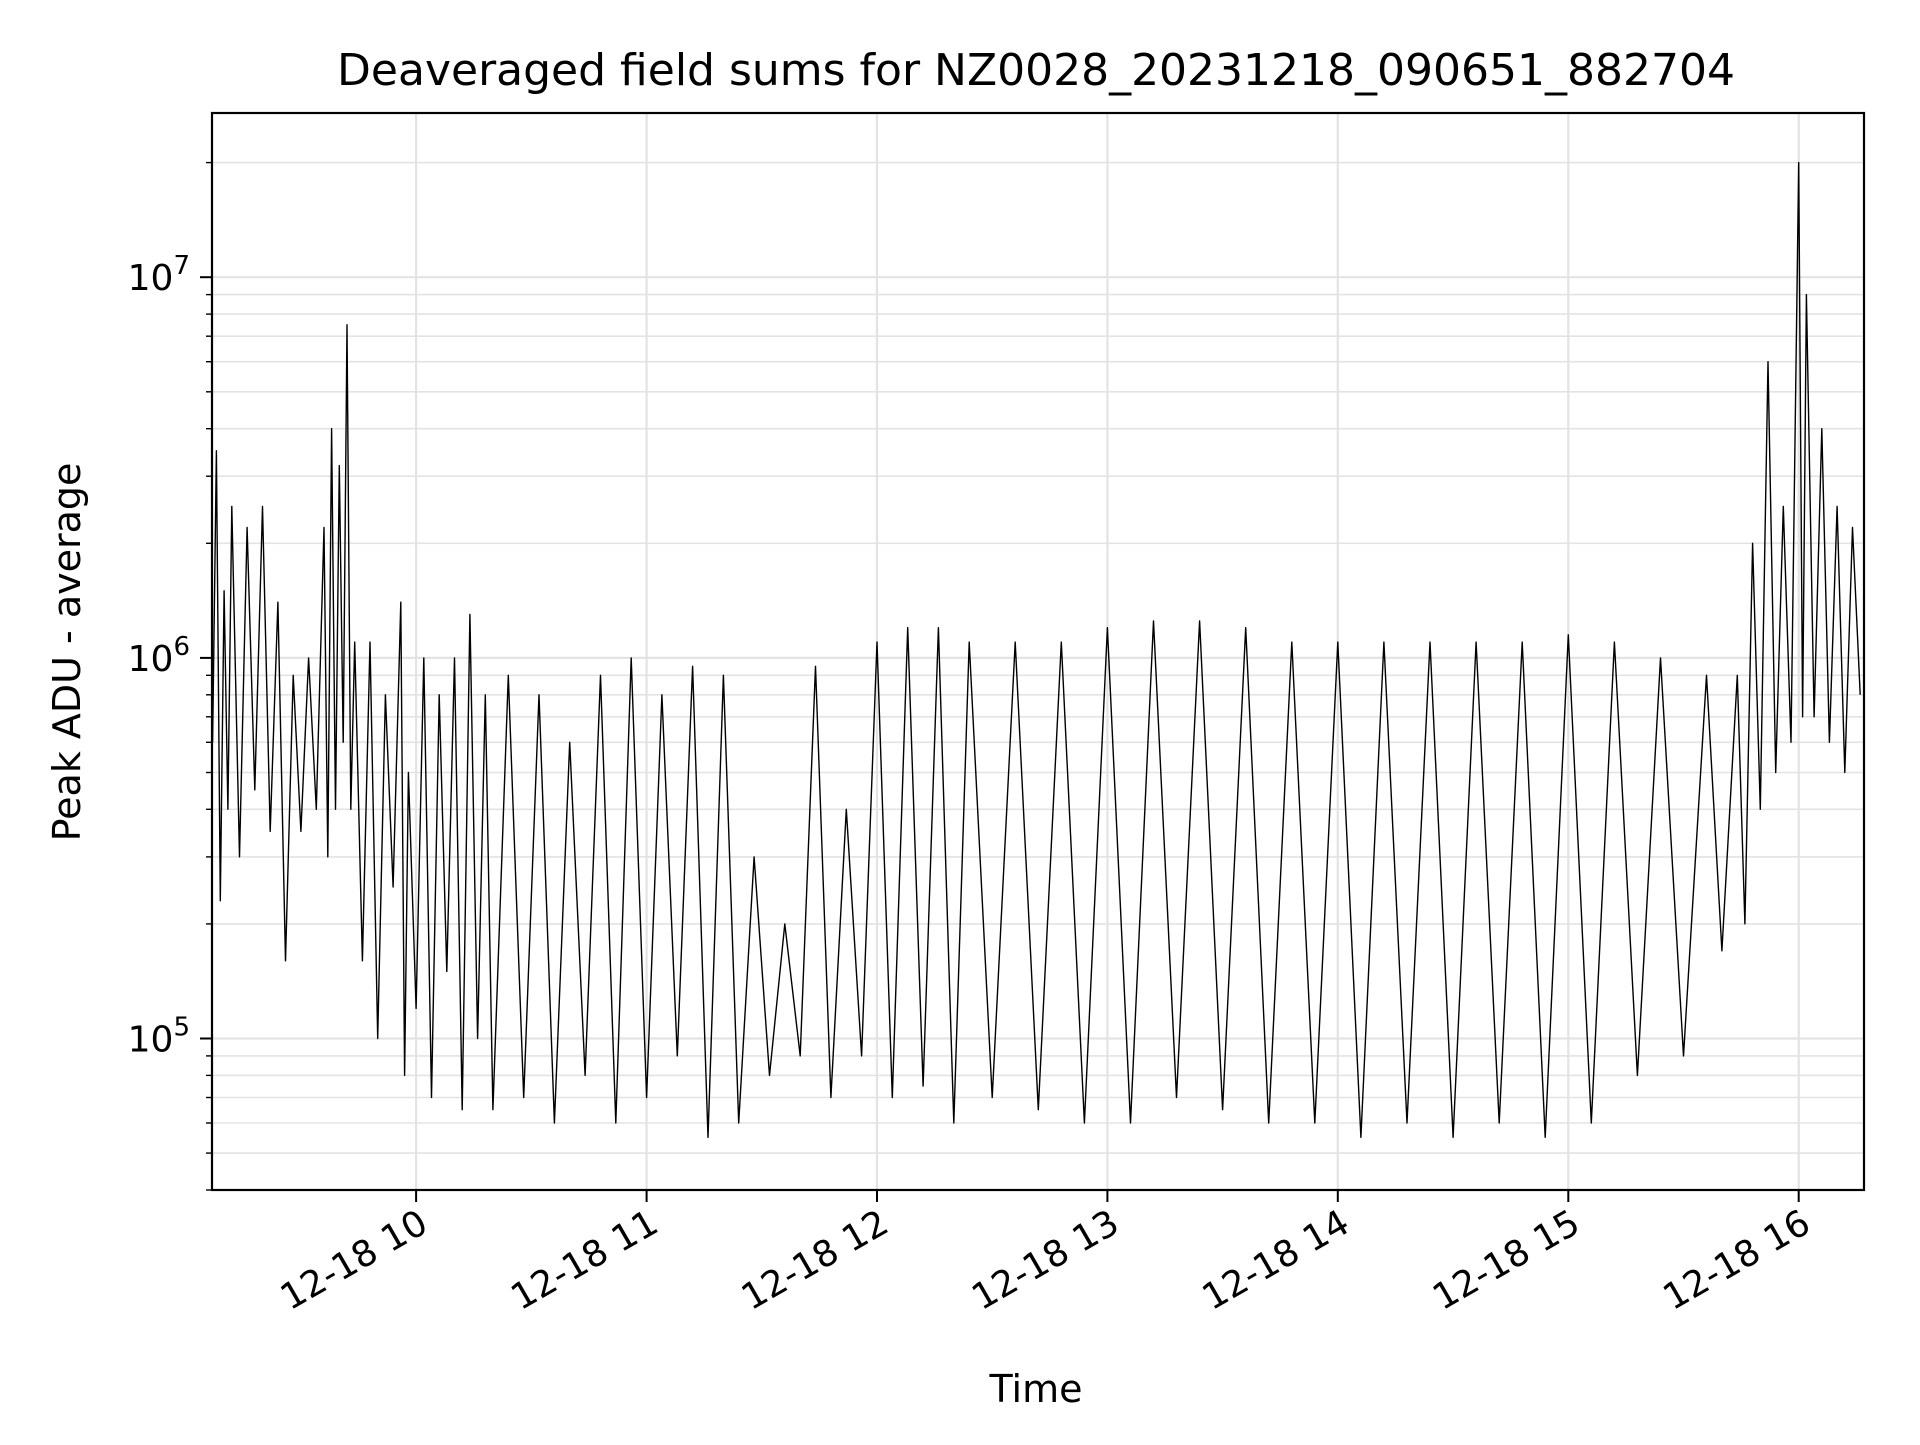 The width and height of the screenshot is (1920, 1445). I want to click on x-tick-label: 12-18 14, so click(1276, 1260).